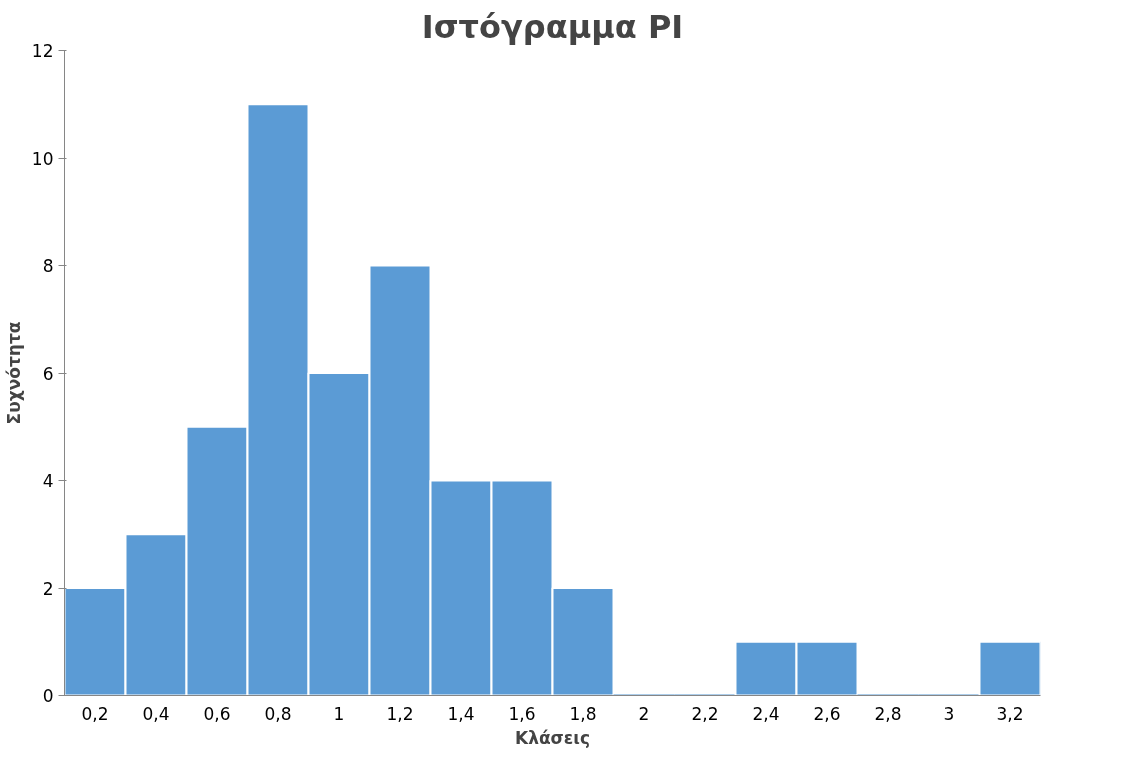 The height and width of the screenshot is (782, 1126). What do you see at coordinates (13, 373) in the screenshot?
I see `y-axis-title: Συχνότητα` at bounding box center [13, 373].